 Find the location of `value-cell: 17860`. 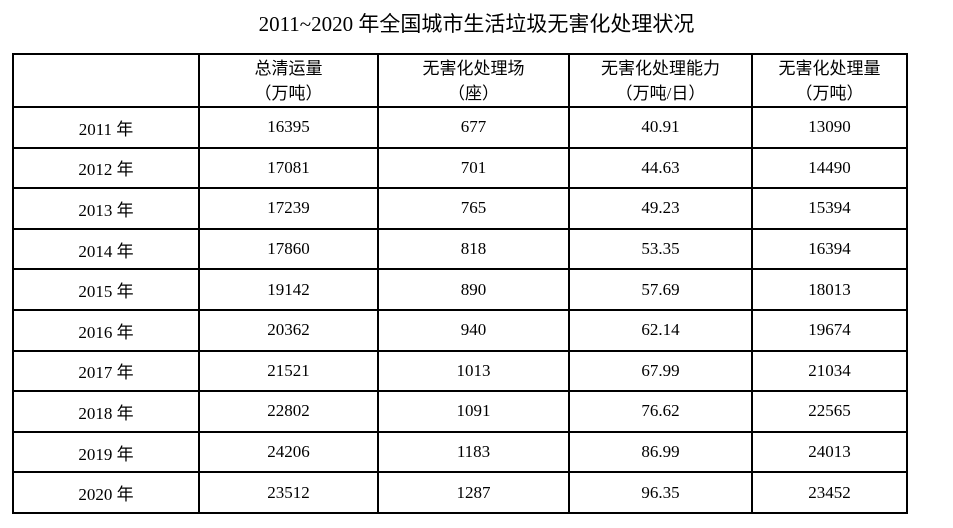

value-cell: 17860 is located at coordinates (288, 249).